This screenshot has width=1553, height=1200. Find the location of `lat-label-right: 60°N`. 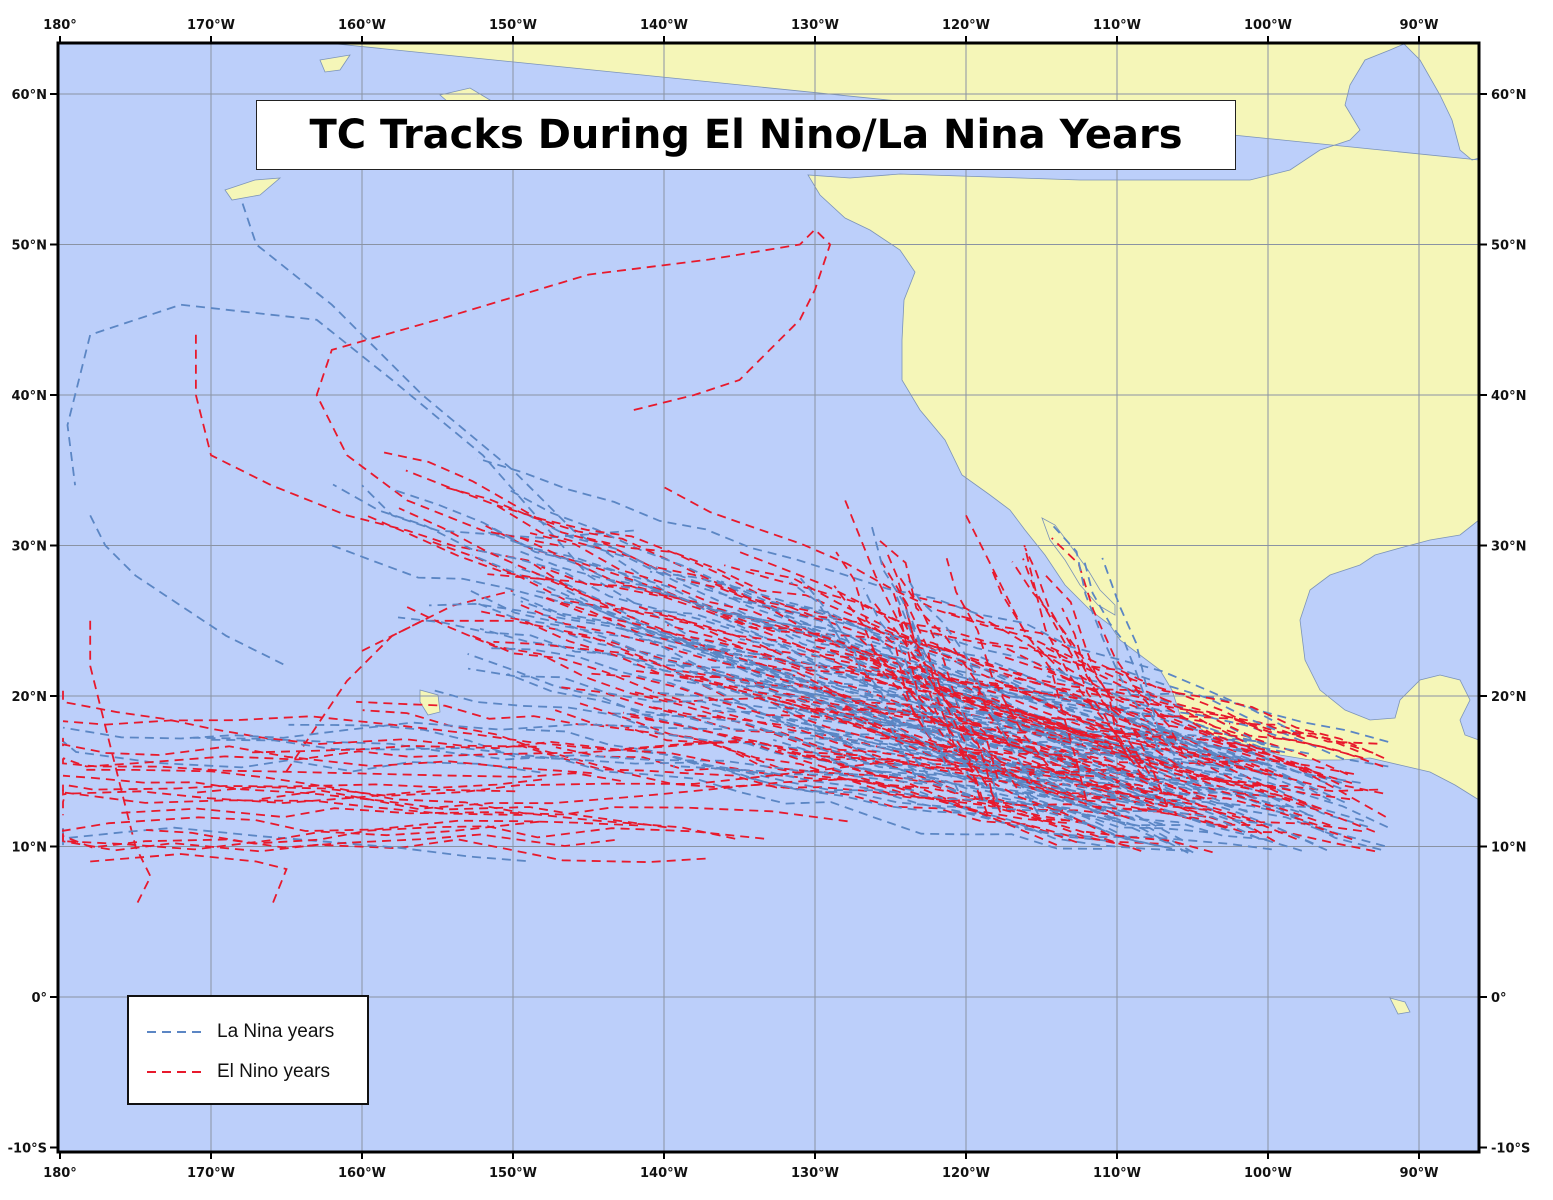

lat-label-right: 60°N is located at coordinates (1508, 95).